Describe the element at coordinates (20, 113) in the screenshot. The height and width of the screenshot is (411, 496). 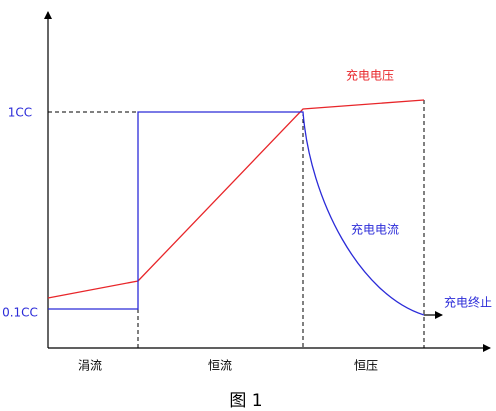
I see `y-label: 1CC` at that location.